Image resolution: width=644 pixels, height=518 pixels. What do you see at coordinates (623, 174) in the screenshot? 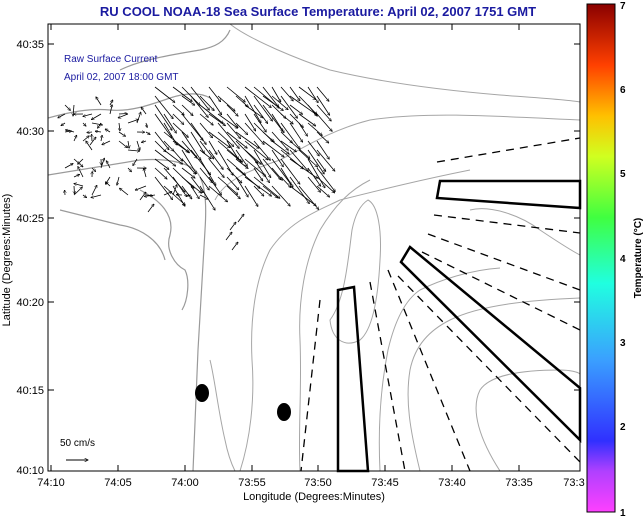
I see `colorbar-tick-label: 5` at bounding box center [623, 174].